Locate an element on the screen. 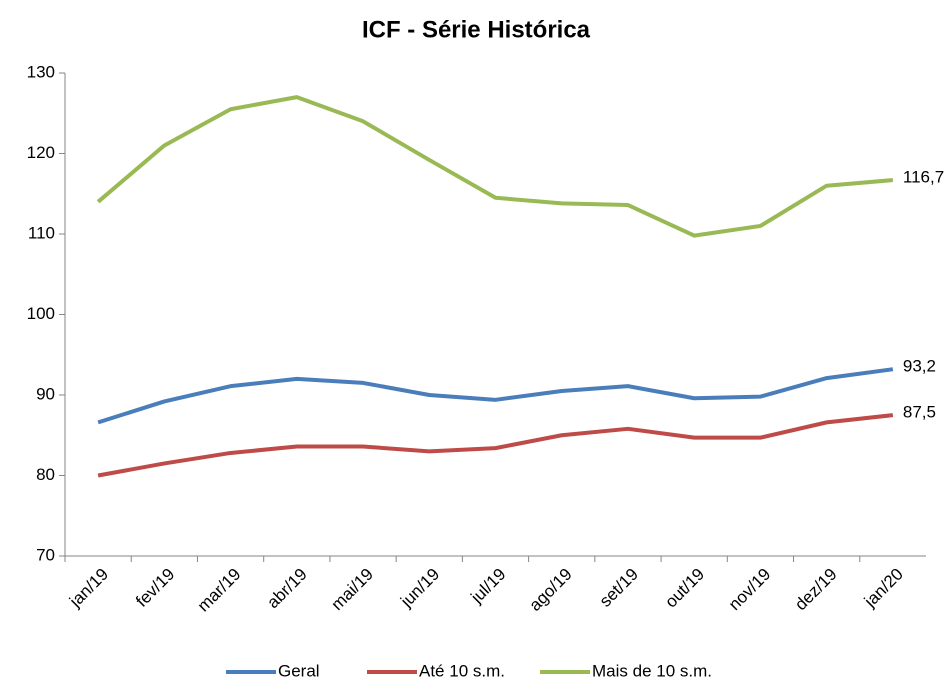 This screenshot has width=952, height=684. x-tick-label: jul/19 is located at coordinates (488, 586).